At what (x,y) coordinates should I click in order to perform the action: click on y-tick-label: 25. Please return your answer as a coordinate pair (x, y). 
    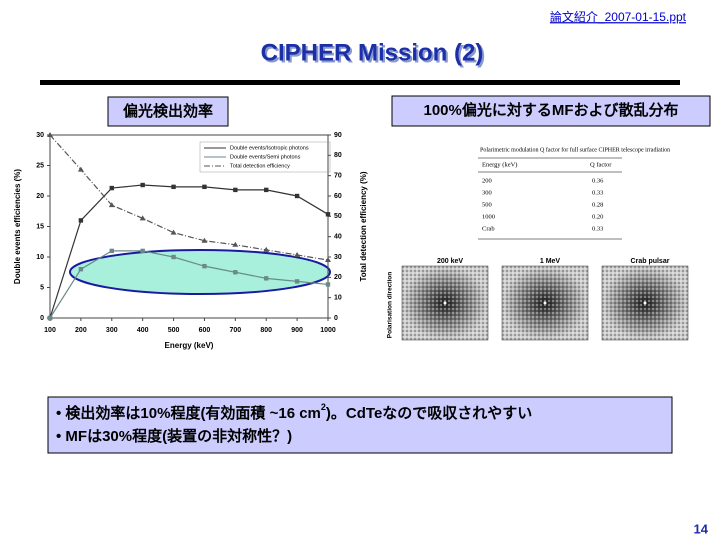
    Looking at the image, I should click on (40, 165).